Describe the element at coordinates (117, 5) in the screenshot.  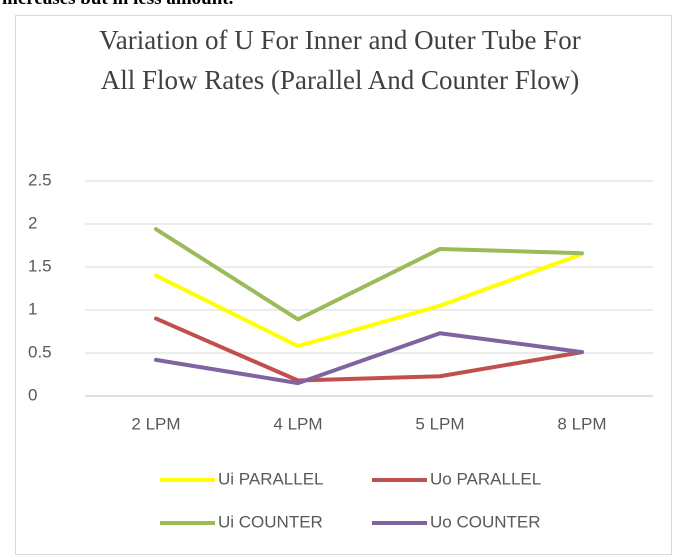
I see `leading-text: increases but in less amount.` at that location.